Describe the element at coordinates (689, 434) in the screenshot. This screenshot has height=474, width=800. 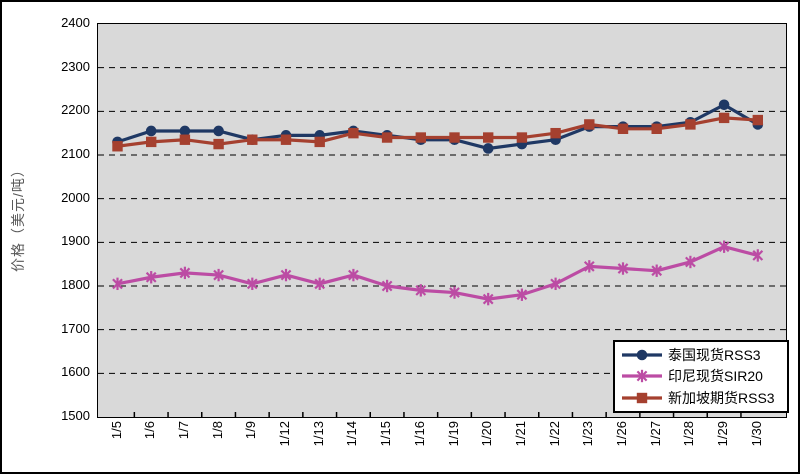
I see `x-axis-tick-label: 1/28` at that location.